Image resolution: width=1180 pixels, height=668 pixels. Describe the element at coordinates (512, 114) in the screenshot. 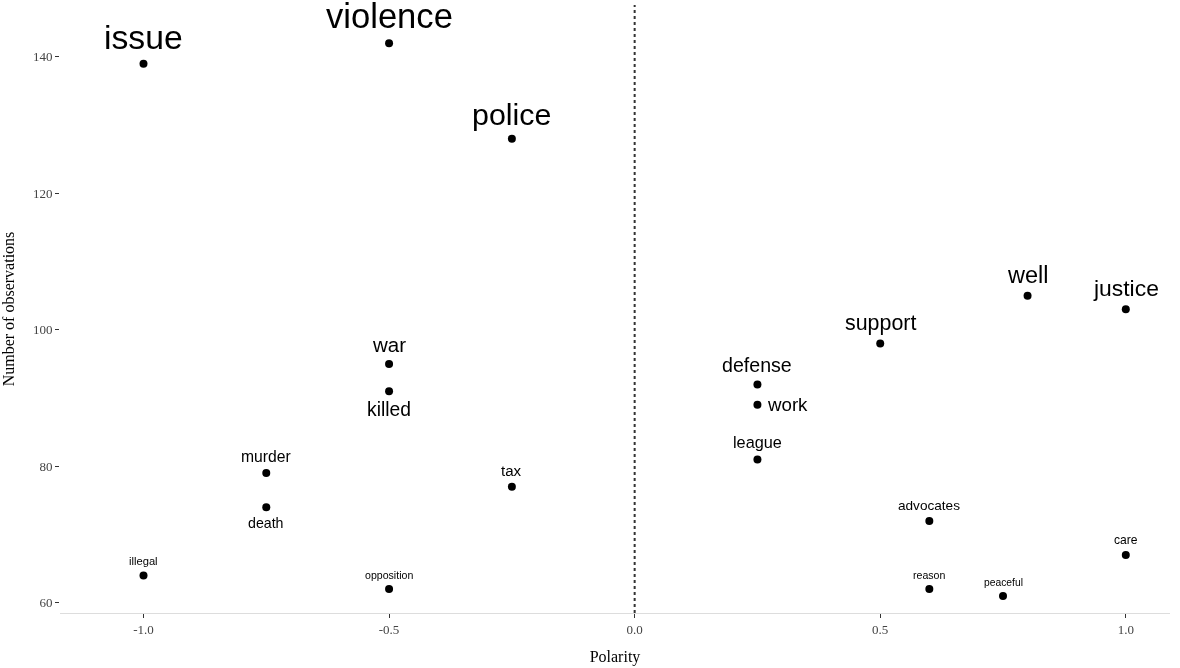

I see `annotation: police` at that location.